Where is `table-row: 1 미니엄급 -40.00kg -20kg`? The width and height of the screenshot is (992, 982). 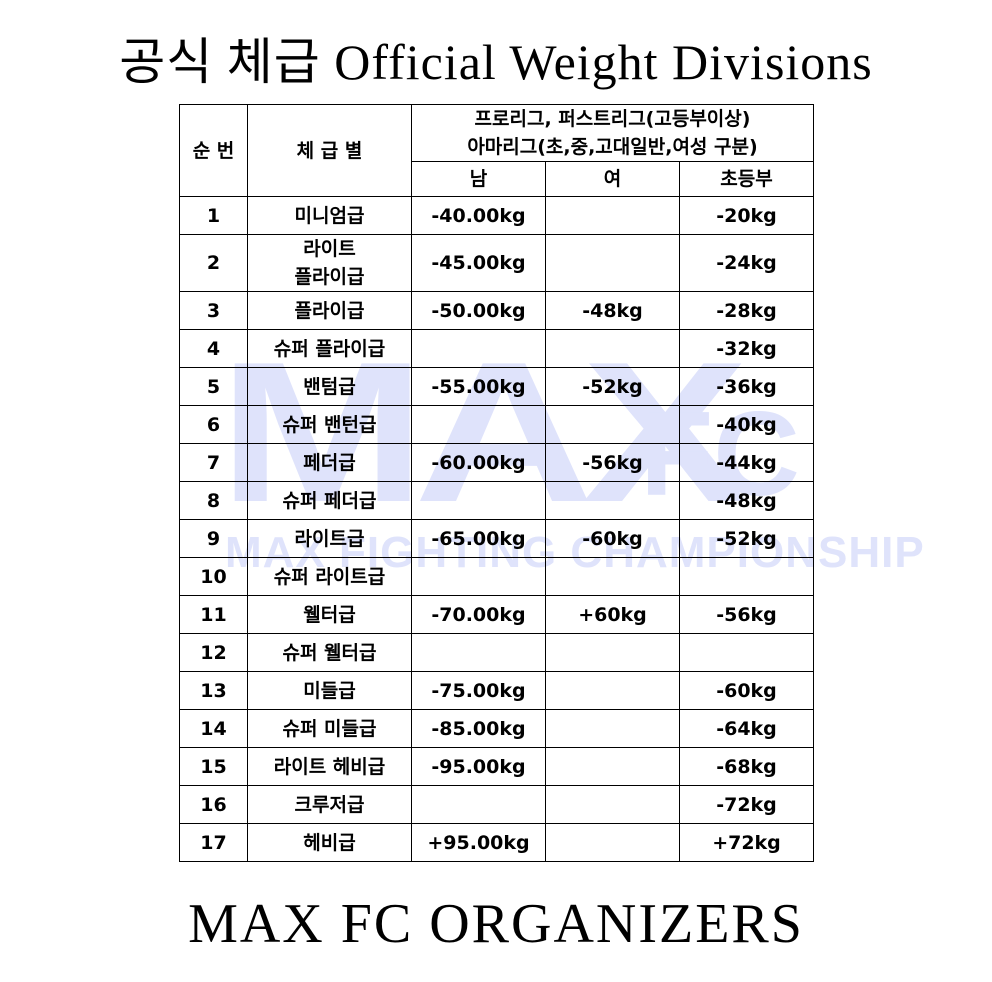 table-row: 1 미니엄급 -40.00kg -20kg is located at coordinates (496, 215).